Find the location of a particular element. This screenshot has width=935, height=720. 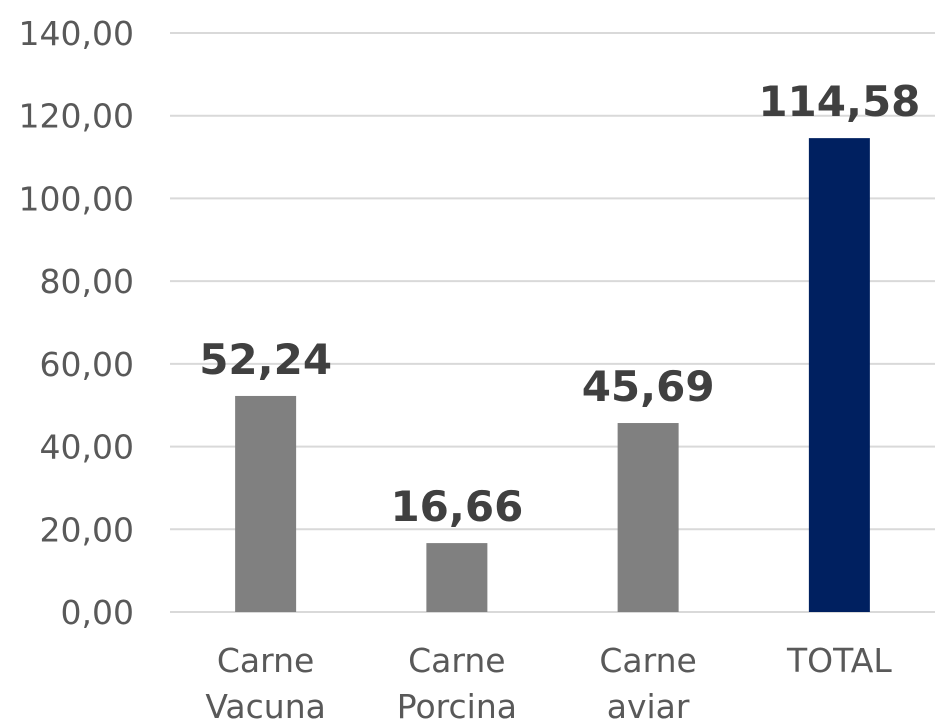

bar-total is located at coordinates (839, 375).